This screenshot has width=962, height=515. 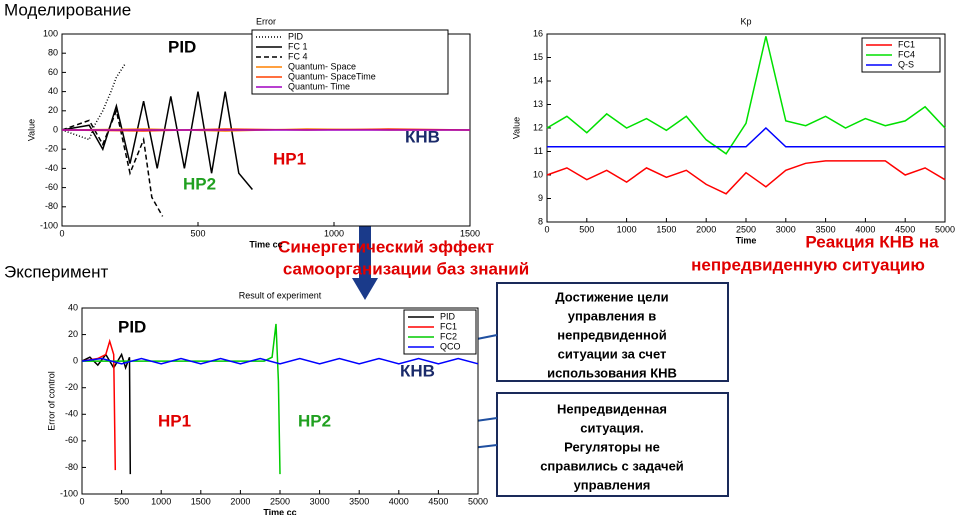 What do you see at coordinates (538, 33) in the screenshot?
I see `y-tick-label: 16` at bounding box center [538, 33].